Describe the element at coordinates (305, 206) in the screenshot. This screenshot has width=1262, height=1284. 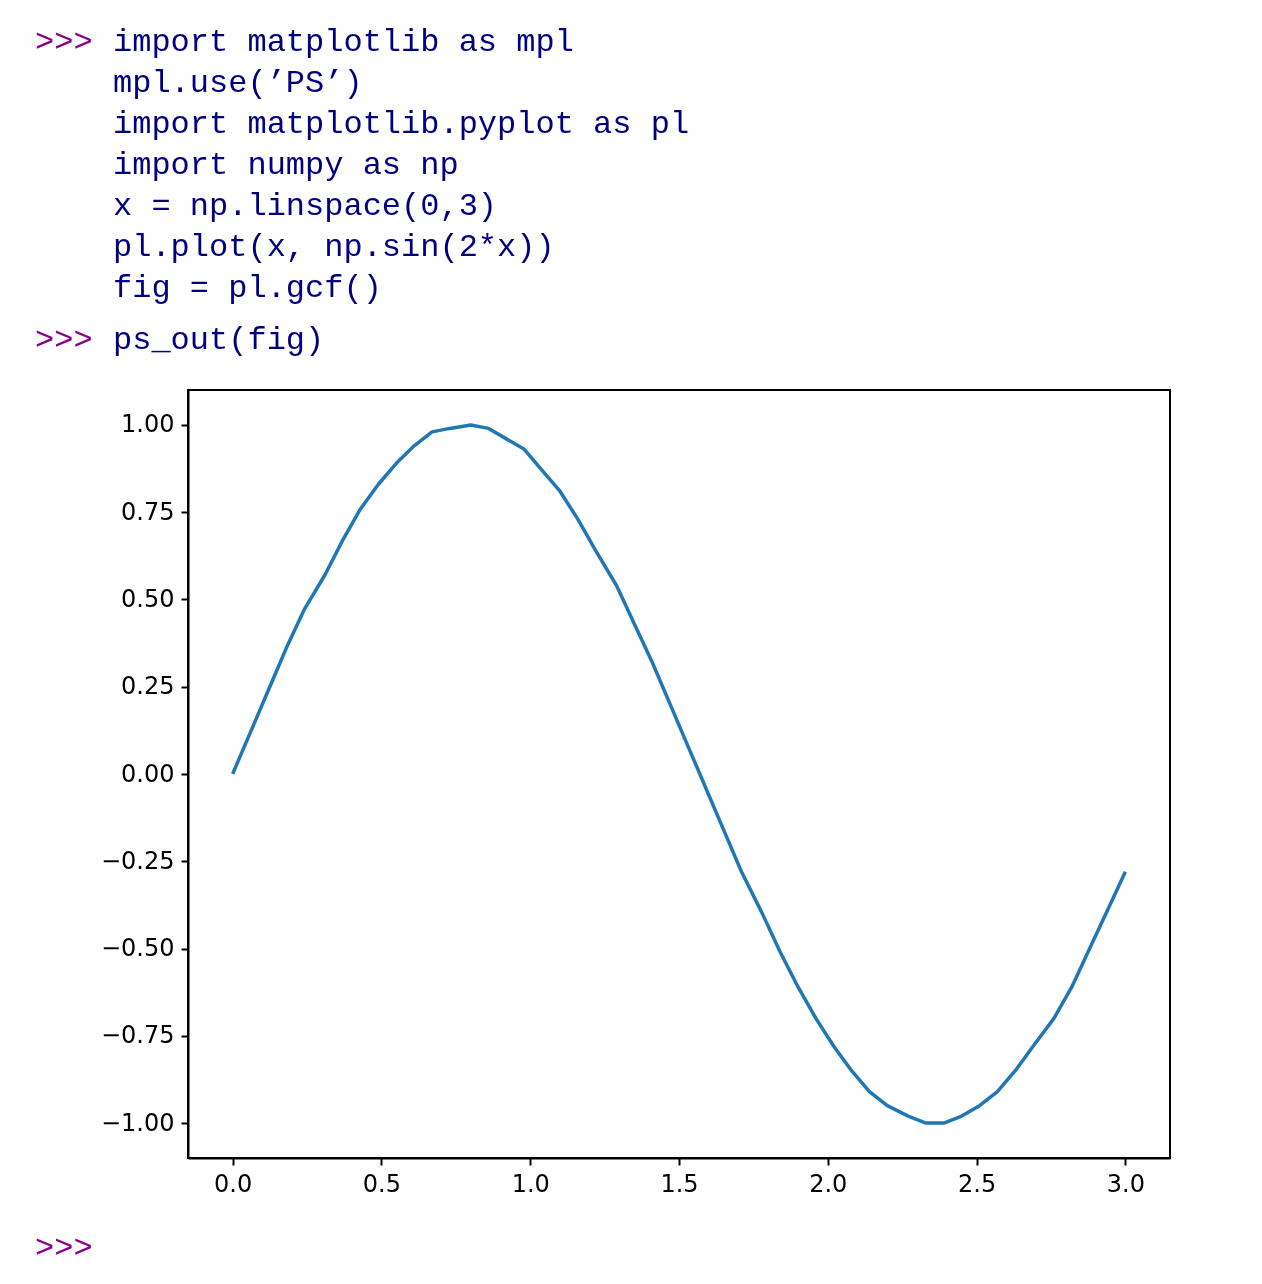
I see `text: x = np.linspace(0,3)` at that location.